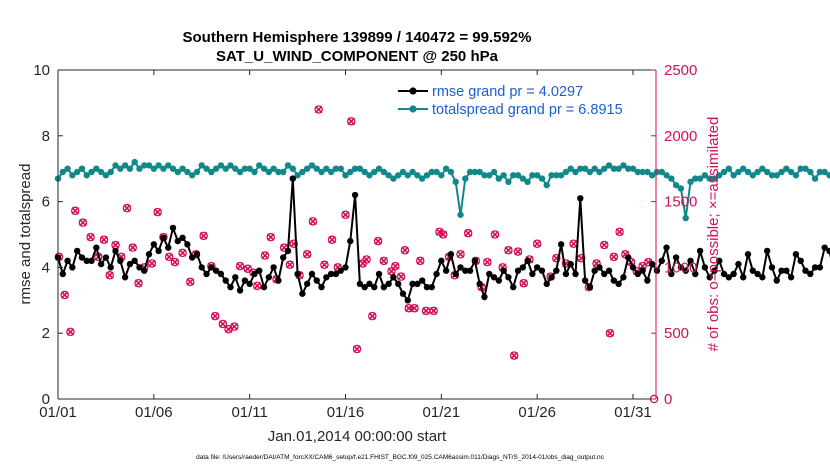 The image size is (830, 470). Describe the element at coordinates (46, 333) in the screenshot. I see `y-left-tick-label: 2` at that location.